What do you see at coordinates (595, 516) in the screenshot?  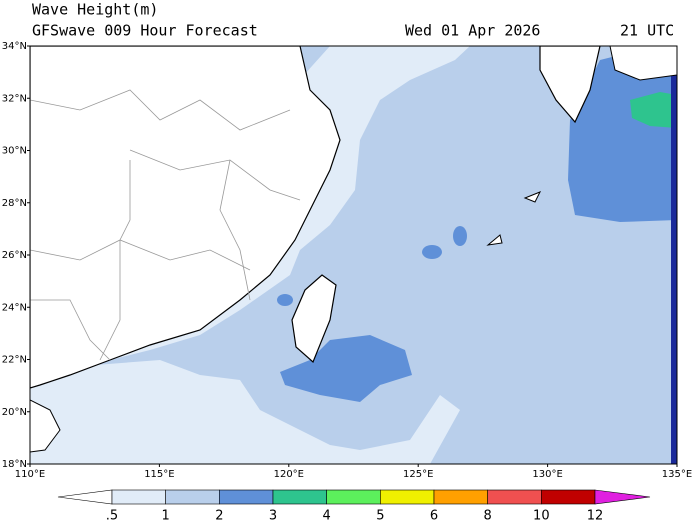 I see `colorbar-label: 12` at bounding box center [595, 516].